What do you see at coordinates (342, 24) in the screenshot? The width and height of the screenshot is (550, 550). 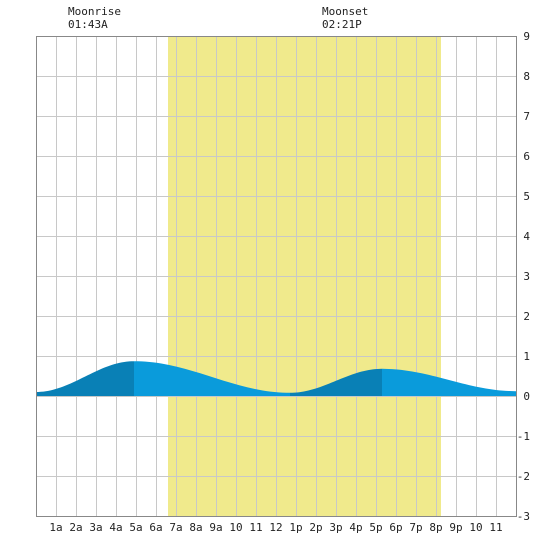 I see `moonset-time: 02:21P` at bounding box center [342, 24].